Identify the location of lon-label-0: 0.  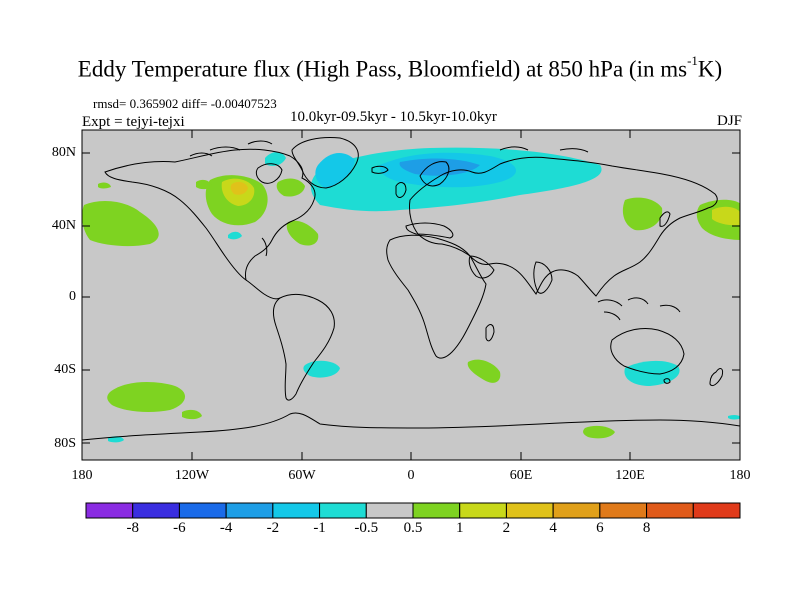
(411, 475).